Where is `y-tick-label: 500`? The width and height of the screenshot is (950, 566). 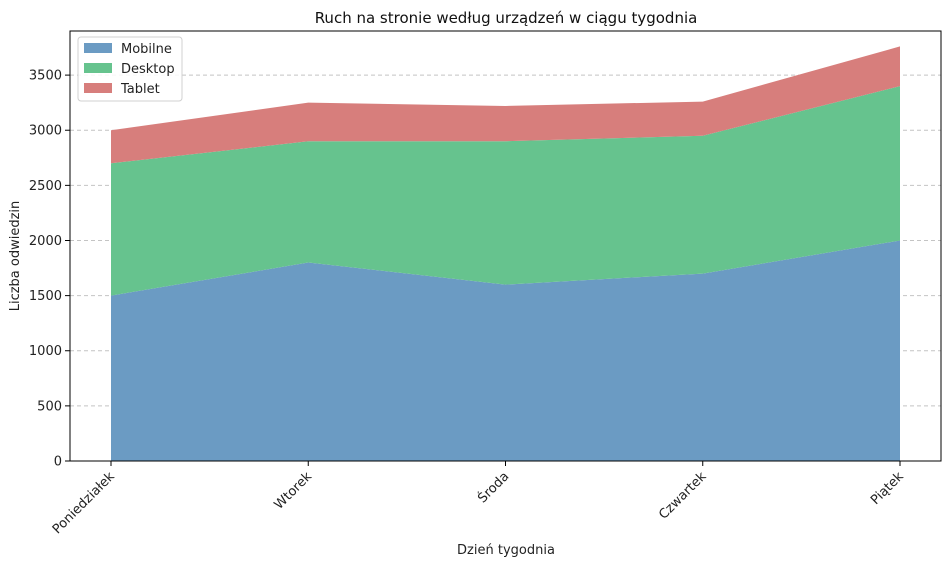
y-tick-label: 500 is located at coordinates (49, 406).